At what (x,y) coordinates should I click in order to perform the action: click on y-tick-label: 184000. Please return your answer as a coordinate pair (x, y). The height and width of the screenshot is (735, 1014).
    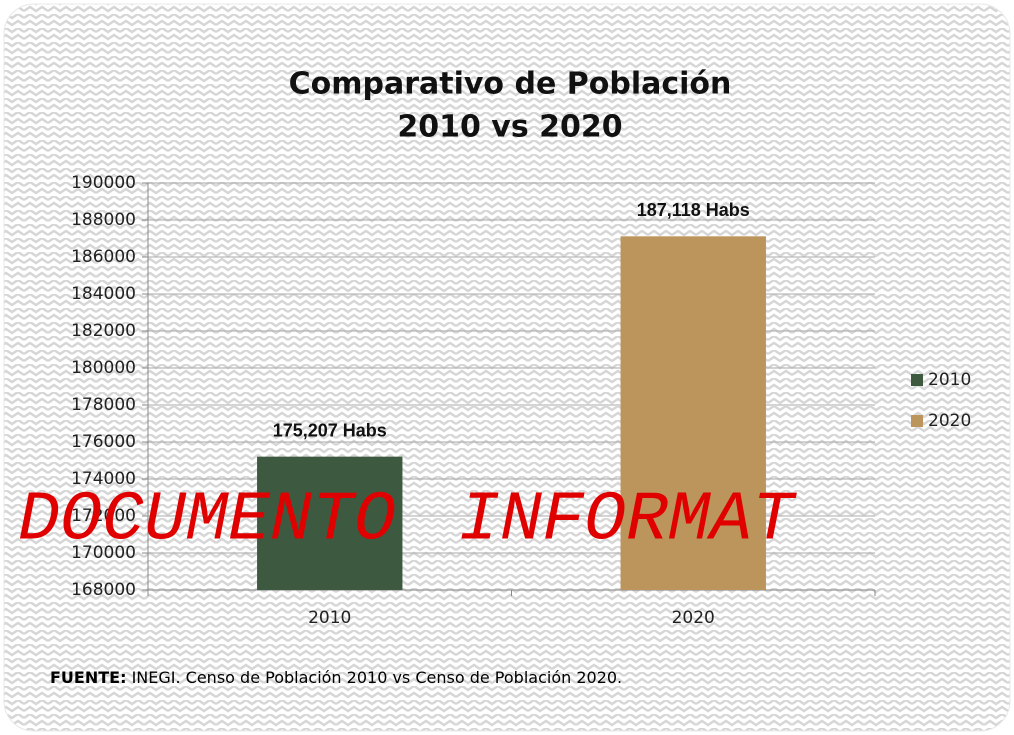
    Looking at the image, I should click on (103, 294).